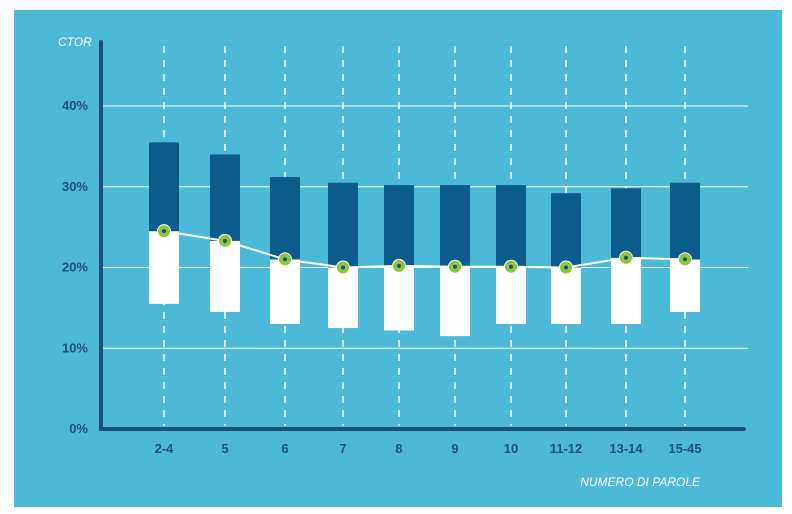 This screenshot has height=514, width=792. What do you see at coordinates (75, 42) in the screenshot?
I see `y-axis-label: CTOR` at bounding box center [75, 42].